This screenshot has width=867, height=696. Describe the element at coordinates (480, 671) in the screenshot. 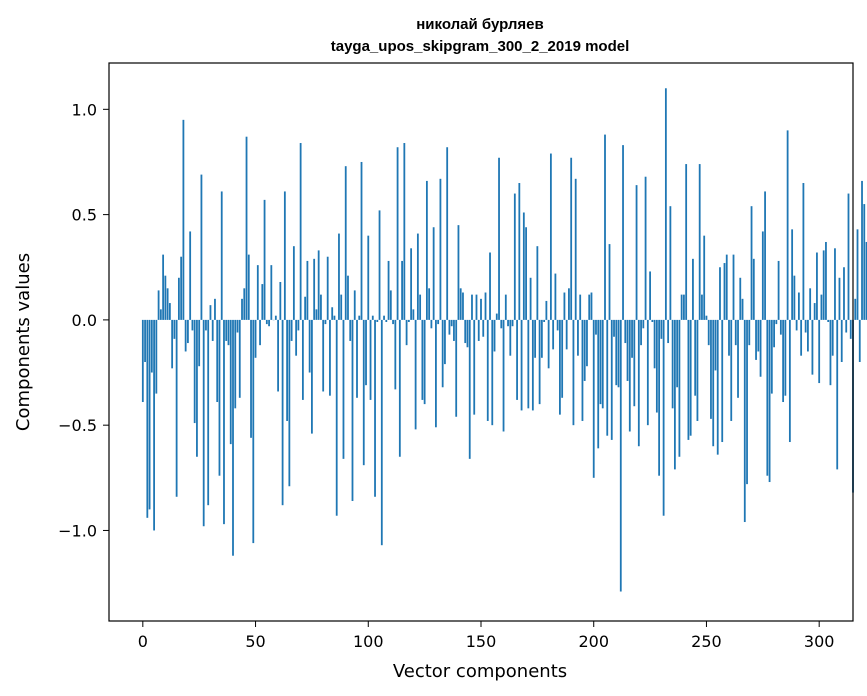

I see `x-axis-label: Vector components` at that location.